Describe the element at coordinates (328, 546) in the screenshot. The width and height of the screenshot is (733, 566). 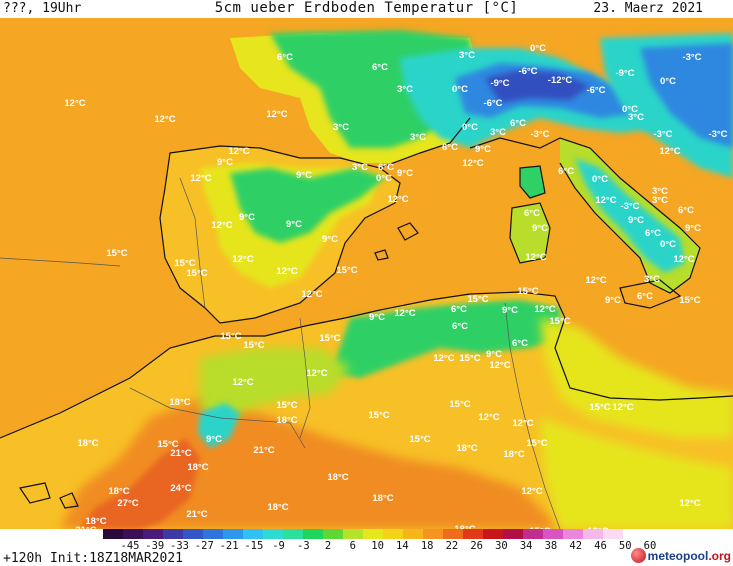
I see `scale-tick-label: 2` at that location.